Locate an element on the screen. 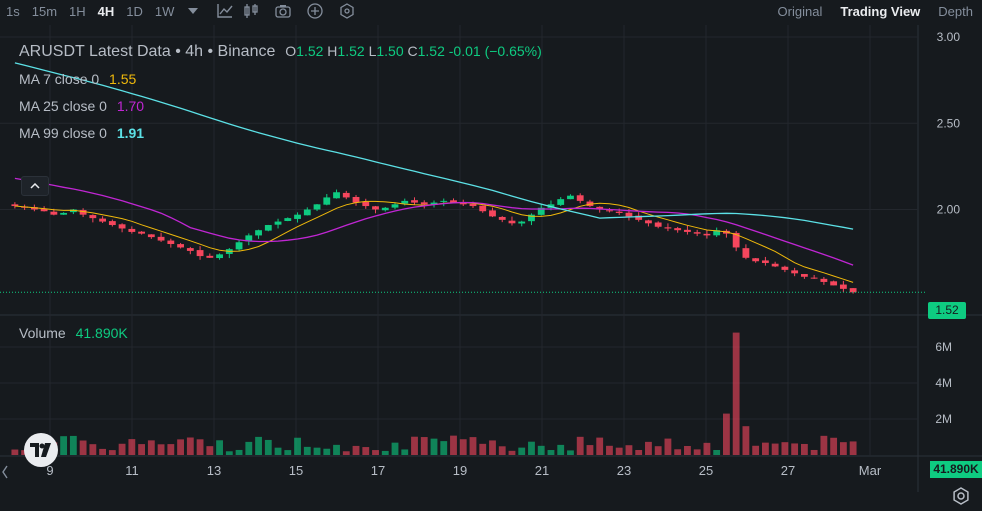  price-axis-label: 2.00 is located at coordinates (949, 210).